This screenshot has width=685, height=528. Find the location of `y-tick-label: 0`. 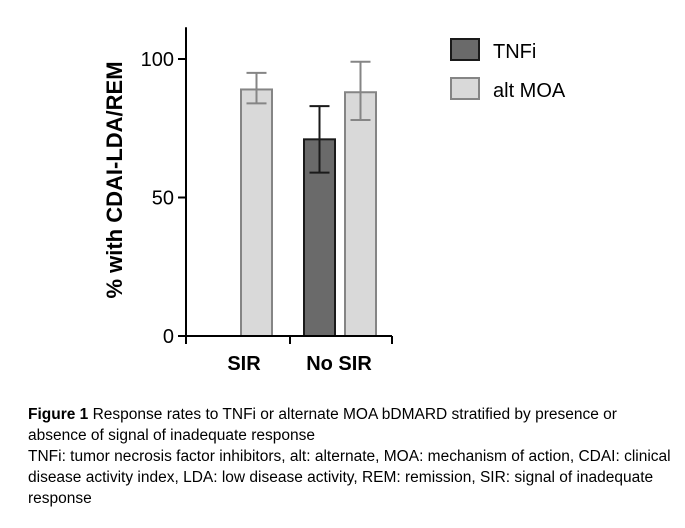

y-tick-label: 0 is located at coordinates (168, 337).